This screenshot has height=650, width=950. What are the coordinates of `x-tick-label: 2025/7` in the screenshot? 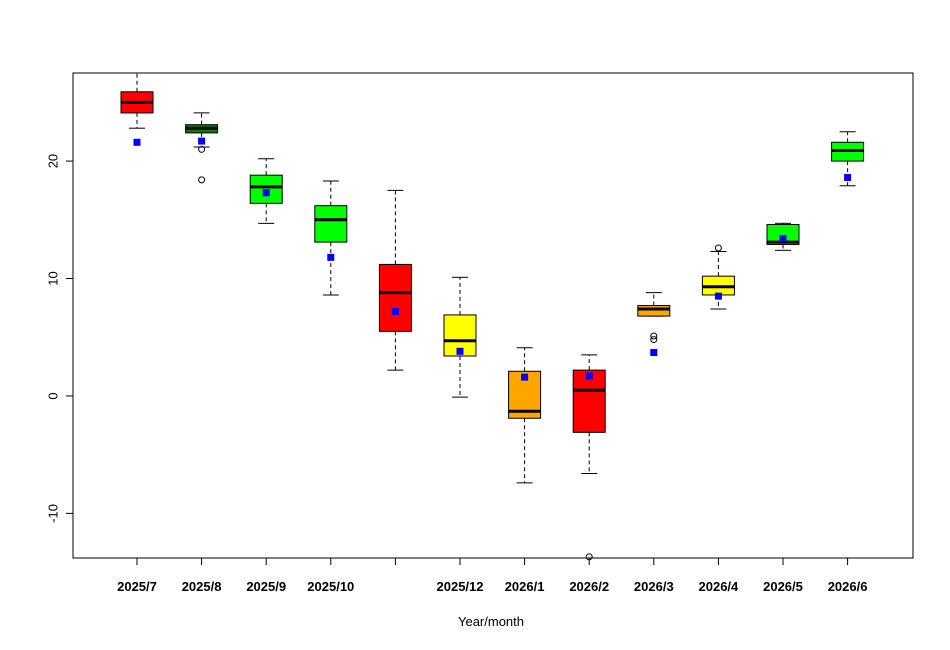 It's located at (137, 586).